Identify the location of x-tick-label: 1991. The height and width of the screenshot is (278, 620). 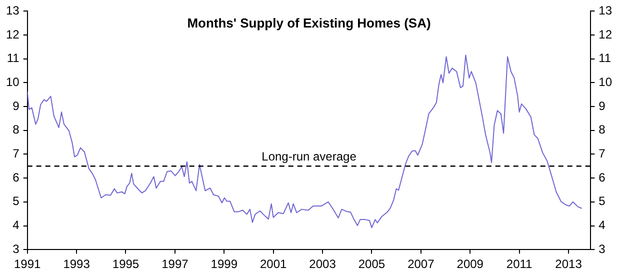
(28, 264).